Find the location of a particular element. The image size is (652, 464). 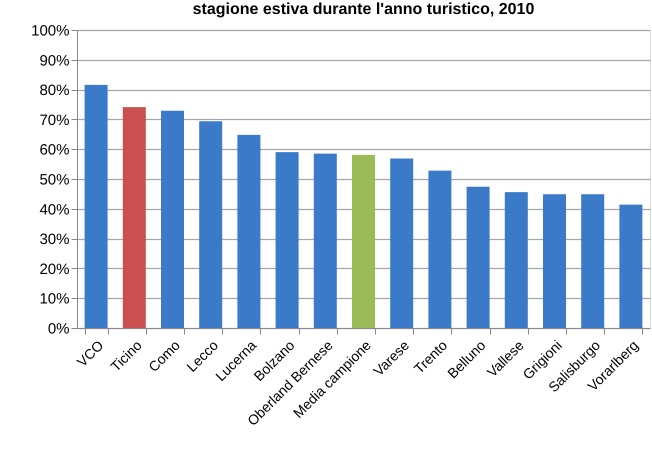

y-tick-label: 90% is located at coordinates (54, 61).